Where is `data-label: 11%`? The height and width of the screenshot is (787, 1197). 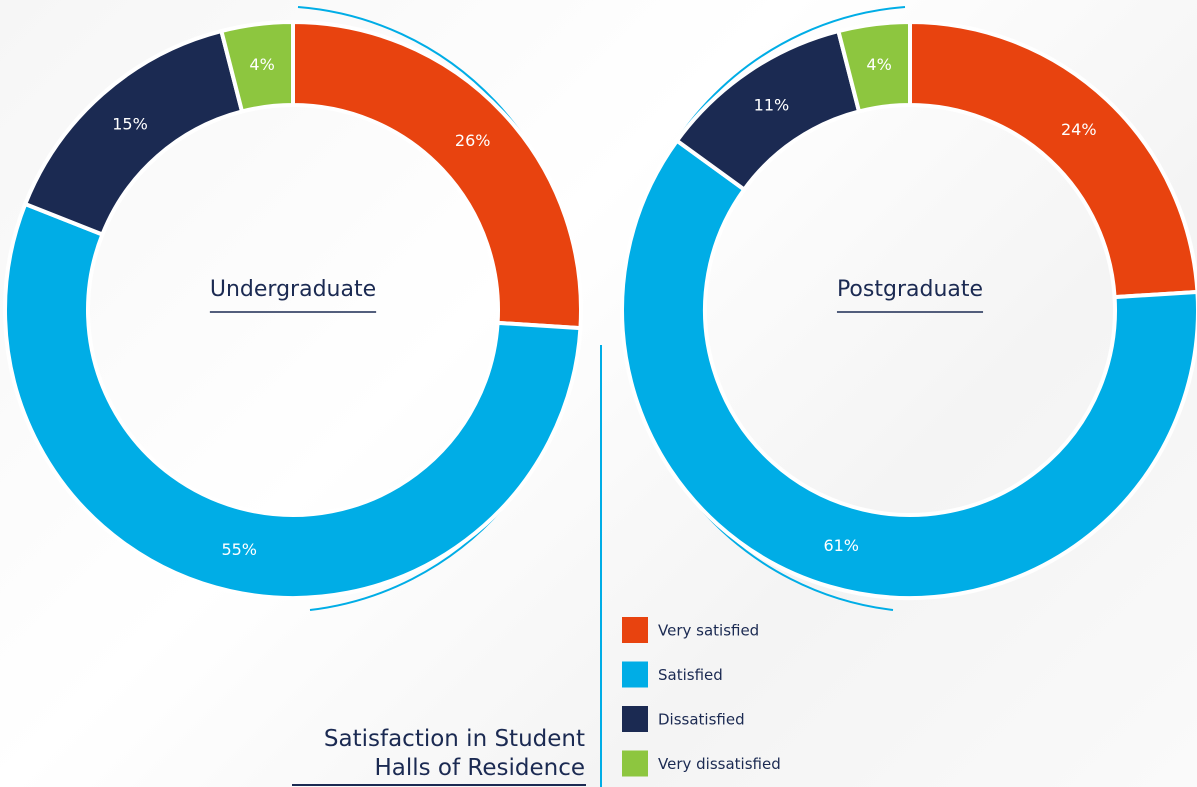 data-label: 11% is located at coordinates (772, 105).